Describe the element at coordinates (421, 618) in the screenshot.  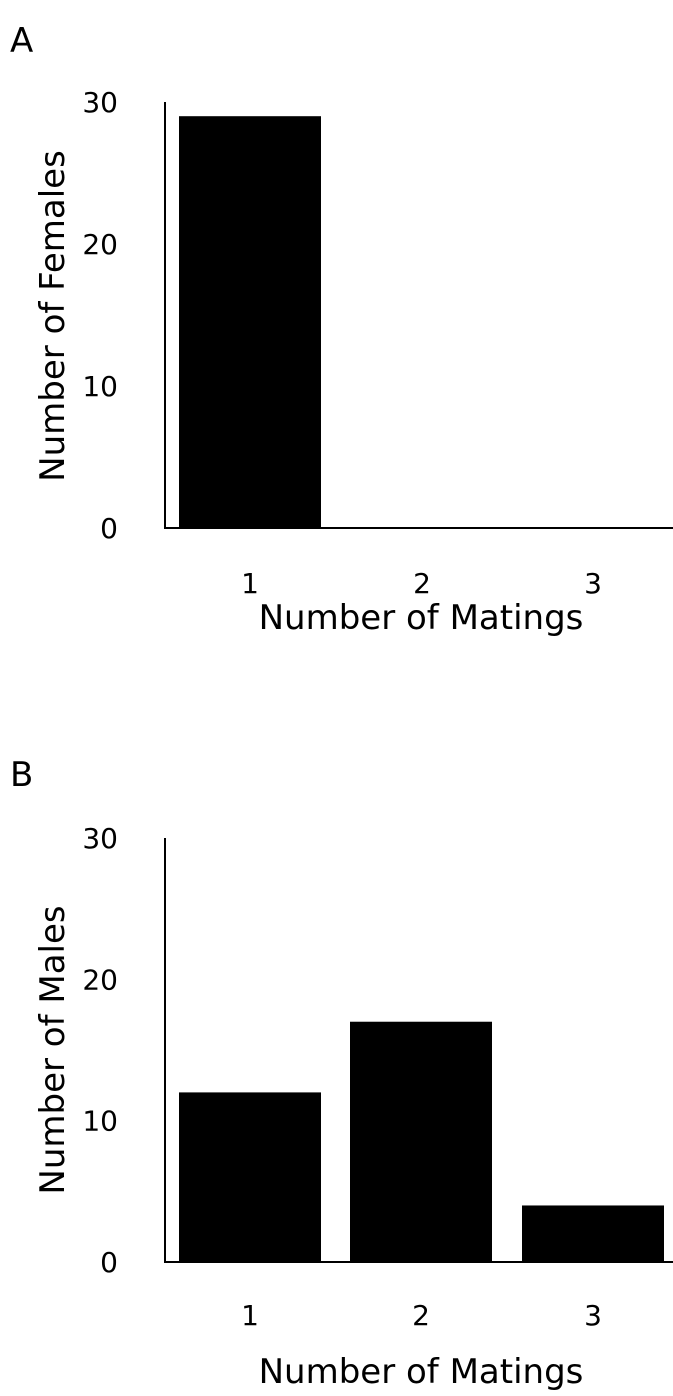
I see `panel-a-x-axis-title: Number of Matings` at that location.